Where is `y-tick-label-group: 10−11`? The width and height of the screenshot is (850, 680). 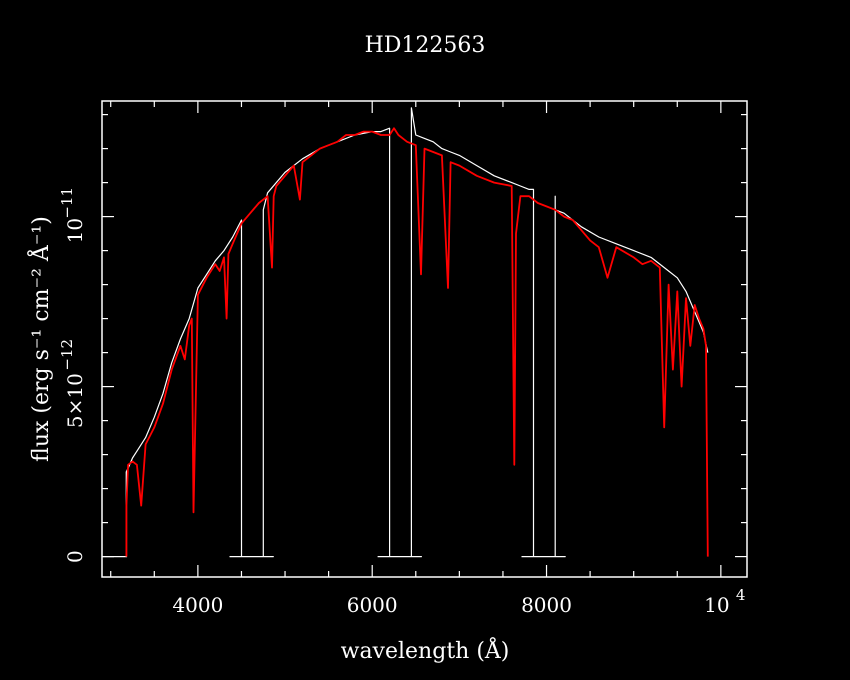 y-tick-label-group: 10−11 is located at coordinates (72, 215).